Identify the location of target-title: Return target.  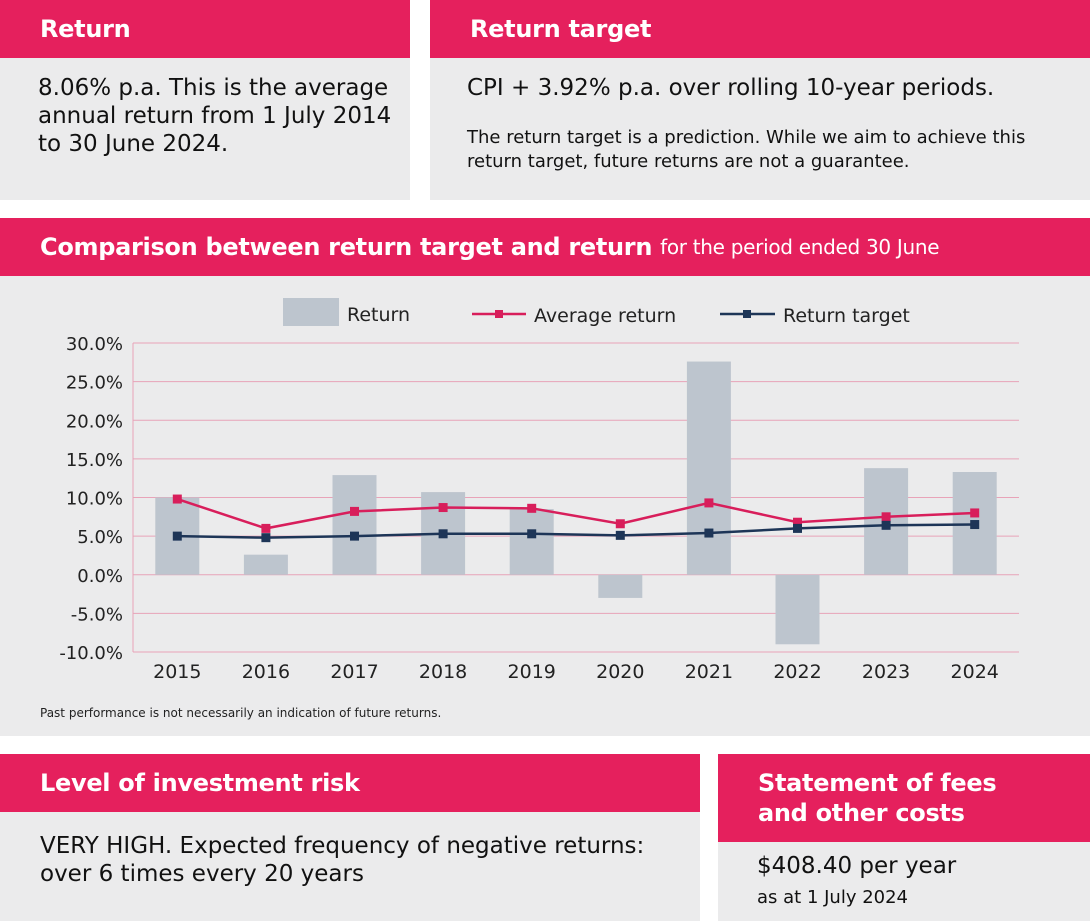
(561, 29).